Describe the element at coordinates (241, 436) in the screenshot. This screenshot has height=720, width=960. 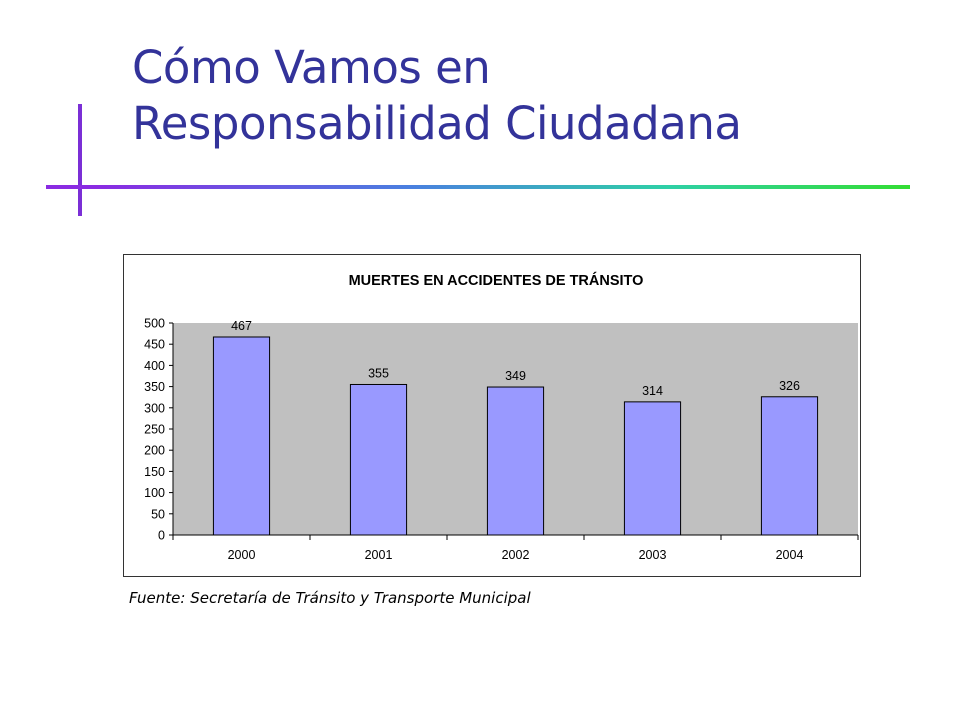
I see `bar-2000` at that location.